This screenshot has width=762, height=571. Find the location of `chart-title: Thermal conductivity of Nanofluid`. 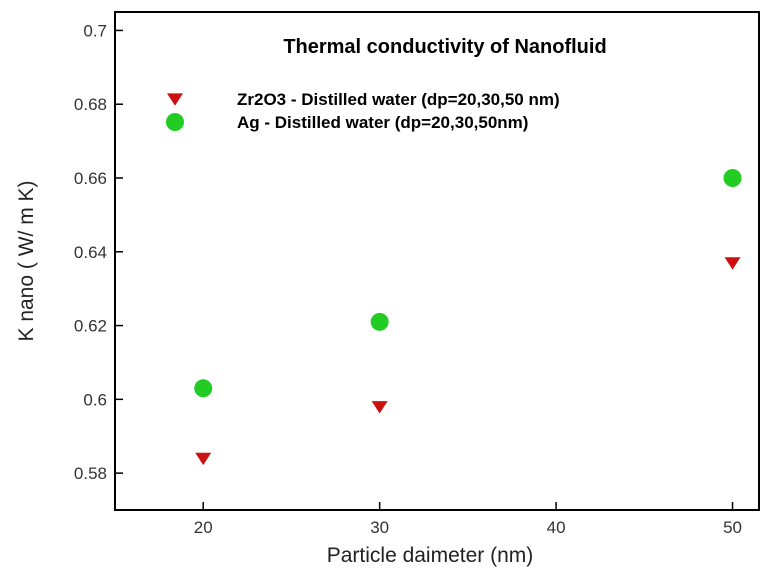

chart-title: Thermal conductivity of Nanofluid is located at coordinates (444, 47).